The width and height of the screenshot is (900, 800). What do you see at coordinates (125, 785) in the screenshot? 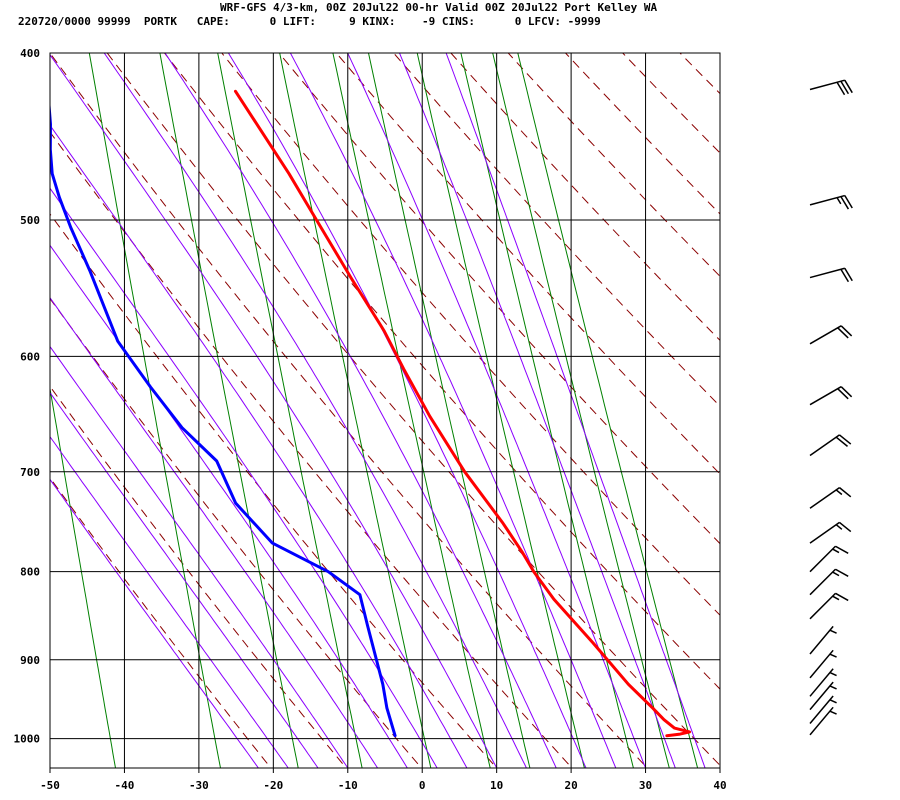
I see `temperature-tick-label: -40` at bounding box center [125, 785].